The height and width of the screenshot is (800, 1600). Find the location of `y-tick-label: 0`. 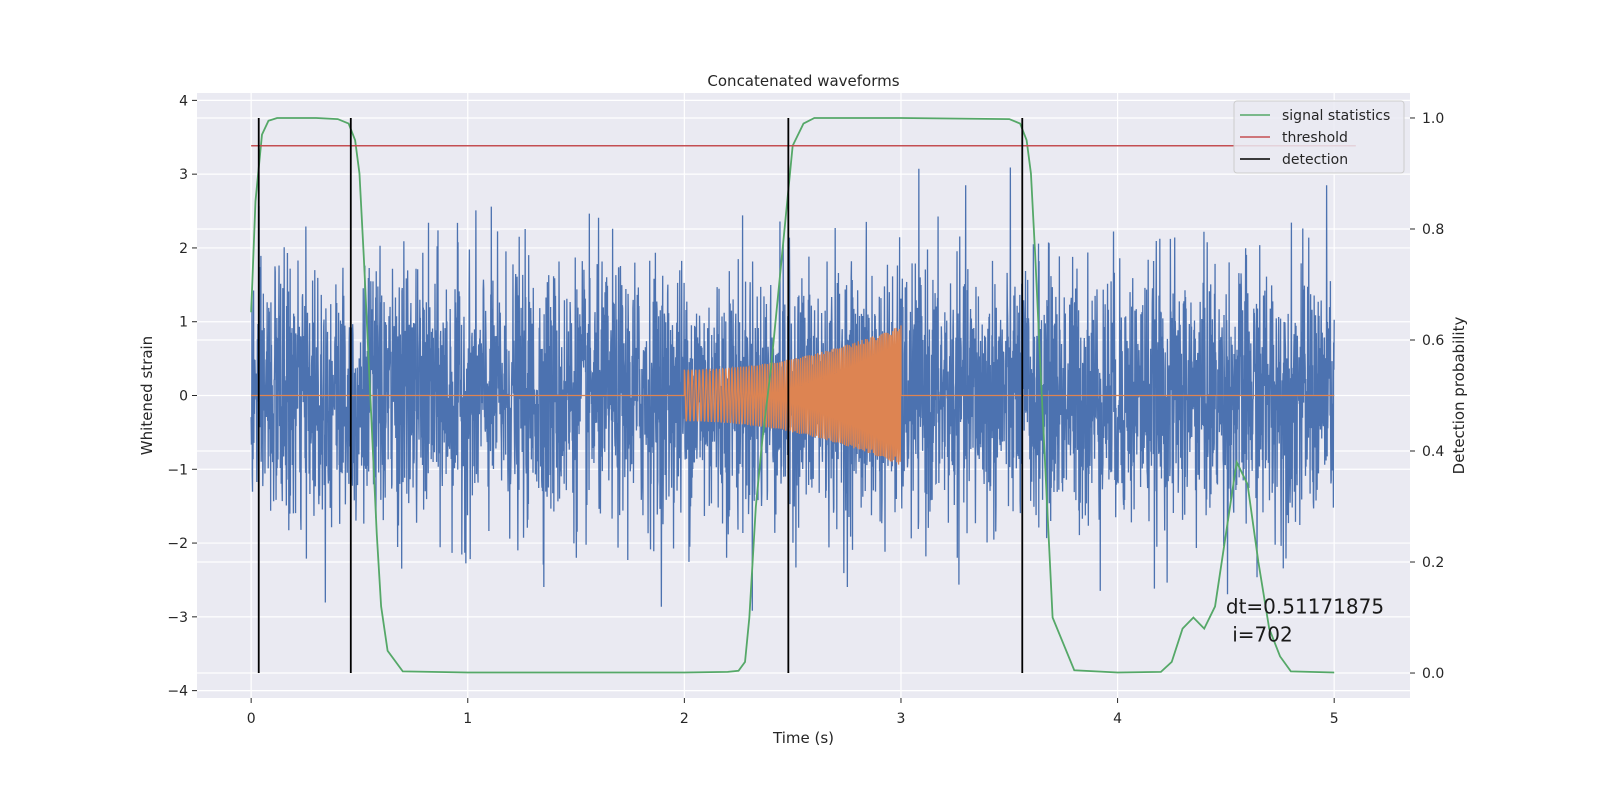

y-tick-label: 0 is located at coordinates (183, 397).